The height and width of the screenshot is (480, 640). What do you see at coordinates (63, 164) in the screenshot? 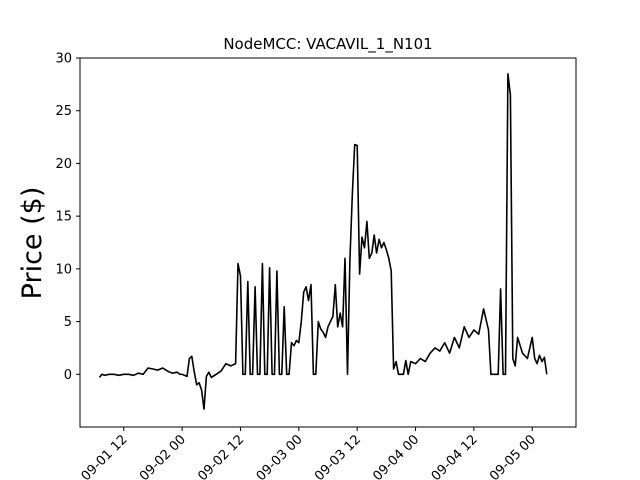
I see `y-tick-label: 20` at bounding box center [63, 164].